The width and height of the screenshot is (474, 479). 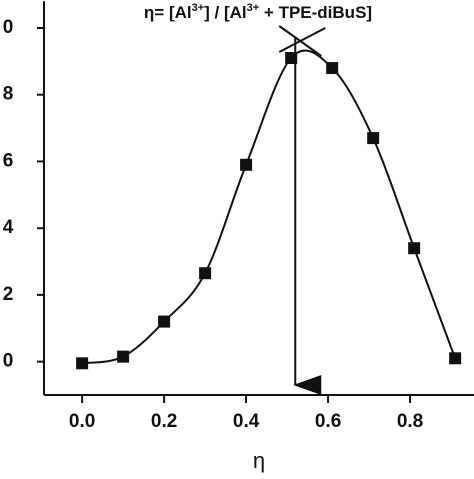 What do you see at coordinates (225, 12) in the screenshot?
I see `annotation-part: ] / [Al` at bounding box center [225, 12].